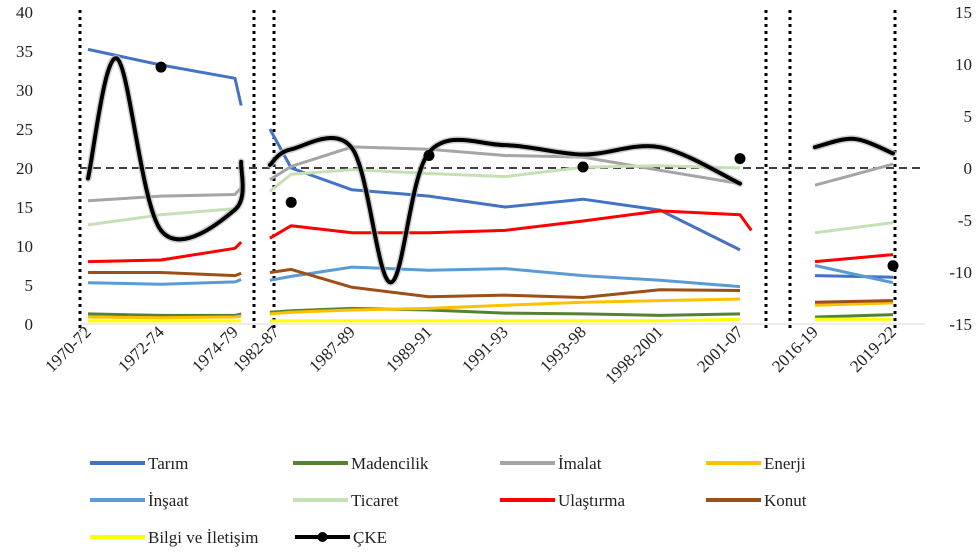 This screenshot has width=977, height=559. I want to click on y-left-tick-label: 25, so click(24, 129).